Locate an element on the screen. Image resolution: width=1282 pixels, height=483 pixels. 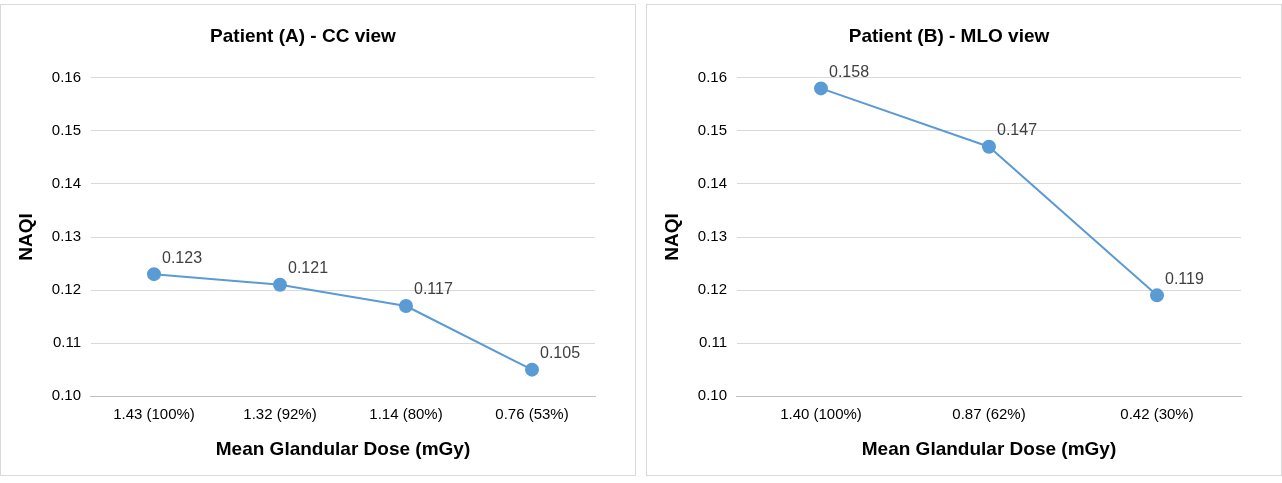
x-tick-label: 1.40 (100%) is located at coordinates (821, 414).